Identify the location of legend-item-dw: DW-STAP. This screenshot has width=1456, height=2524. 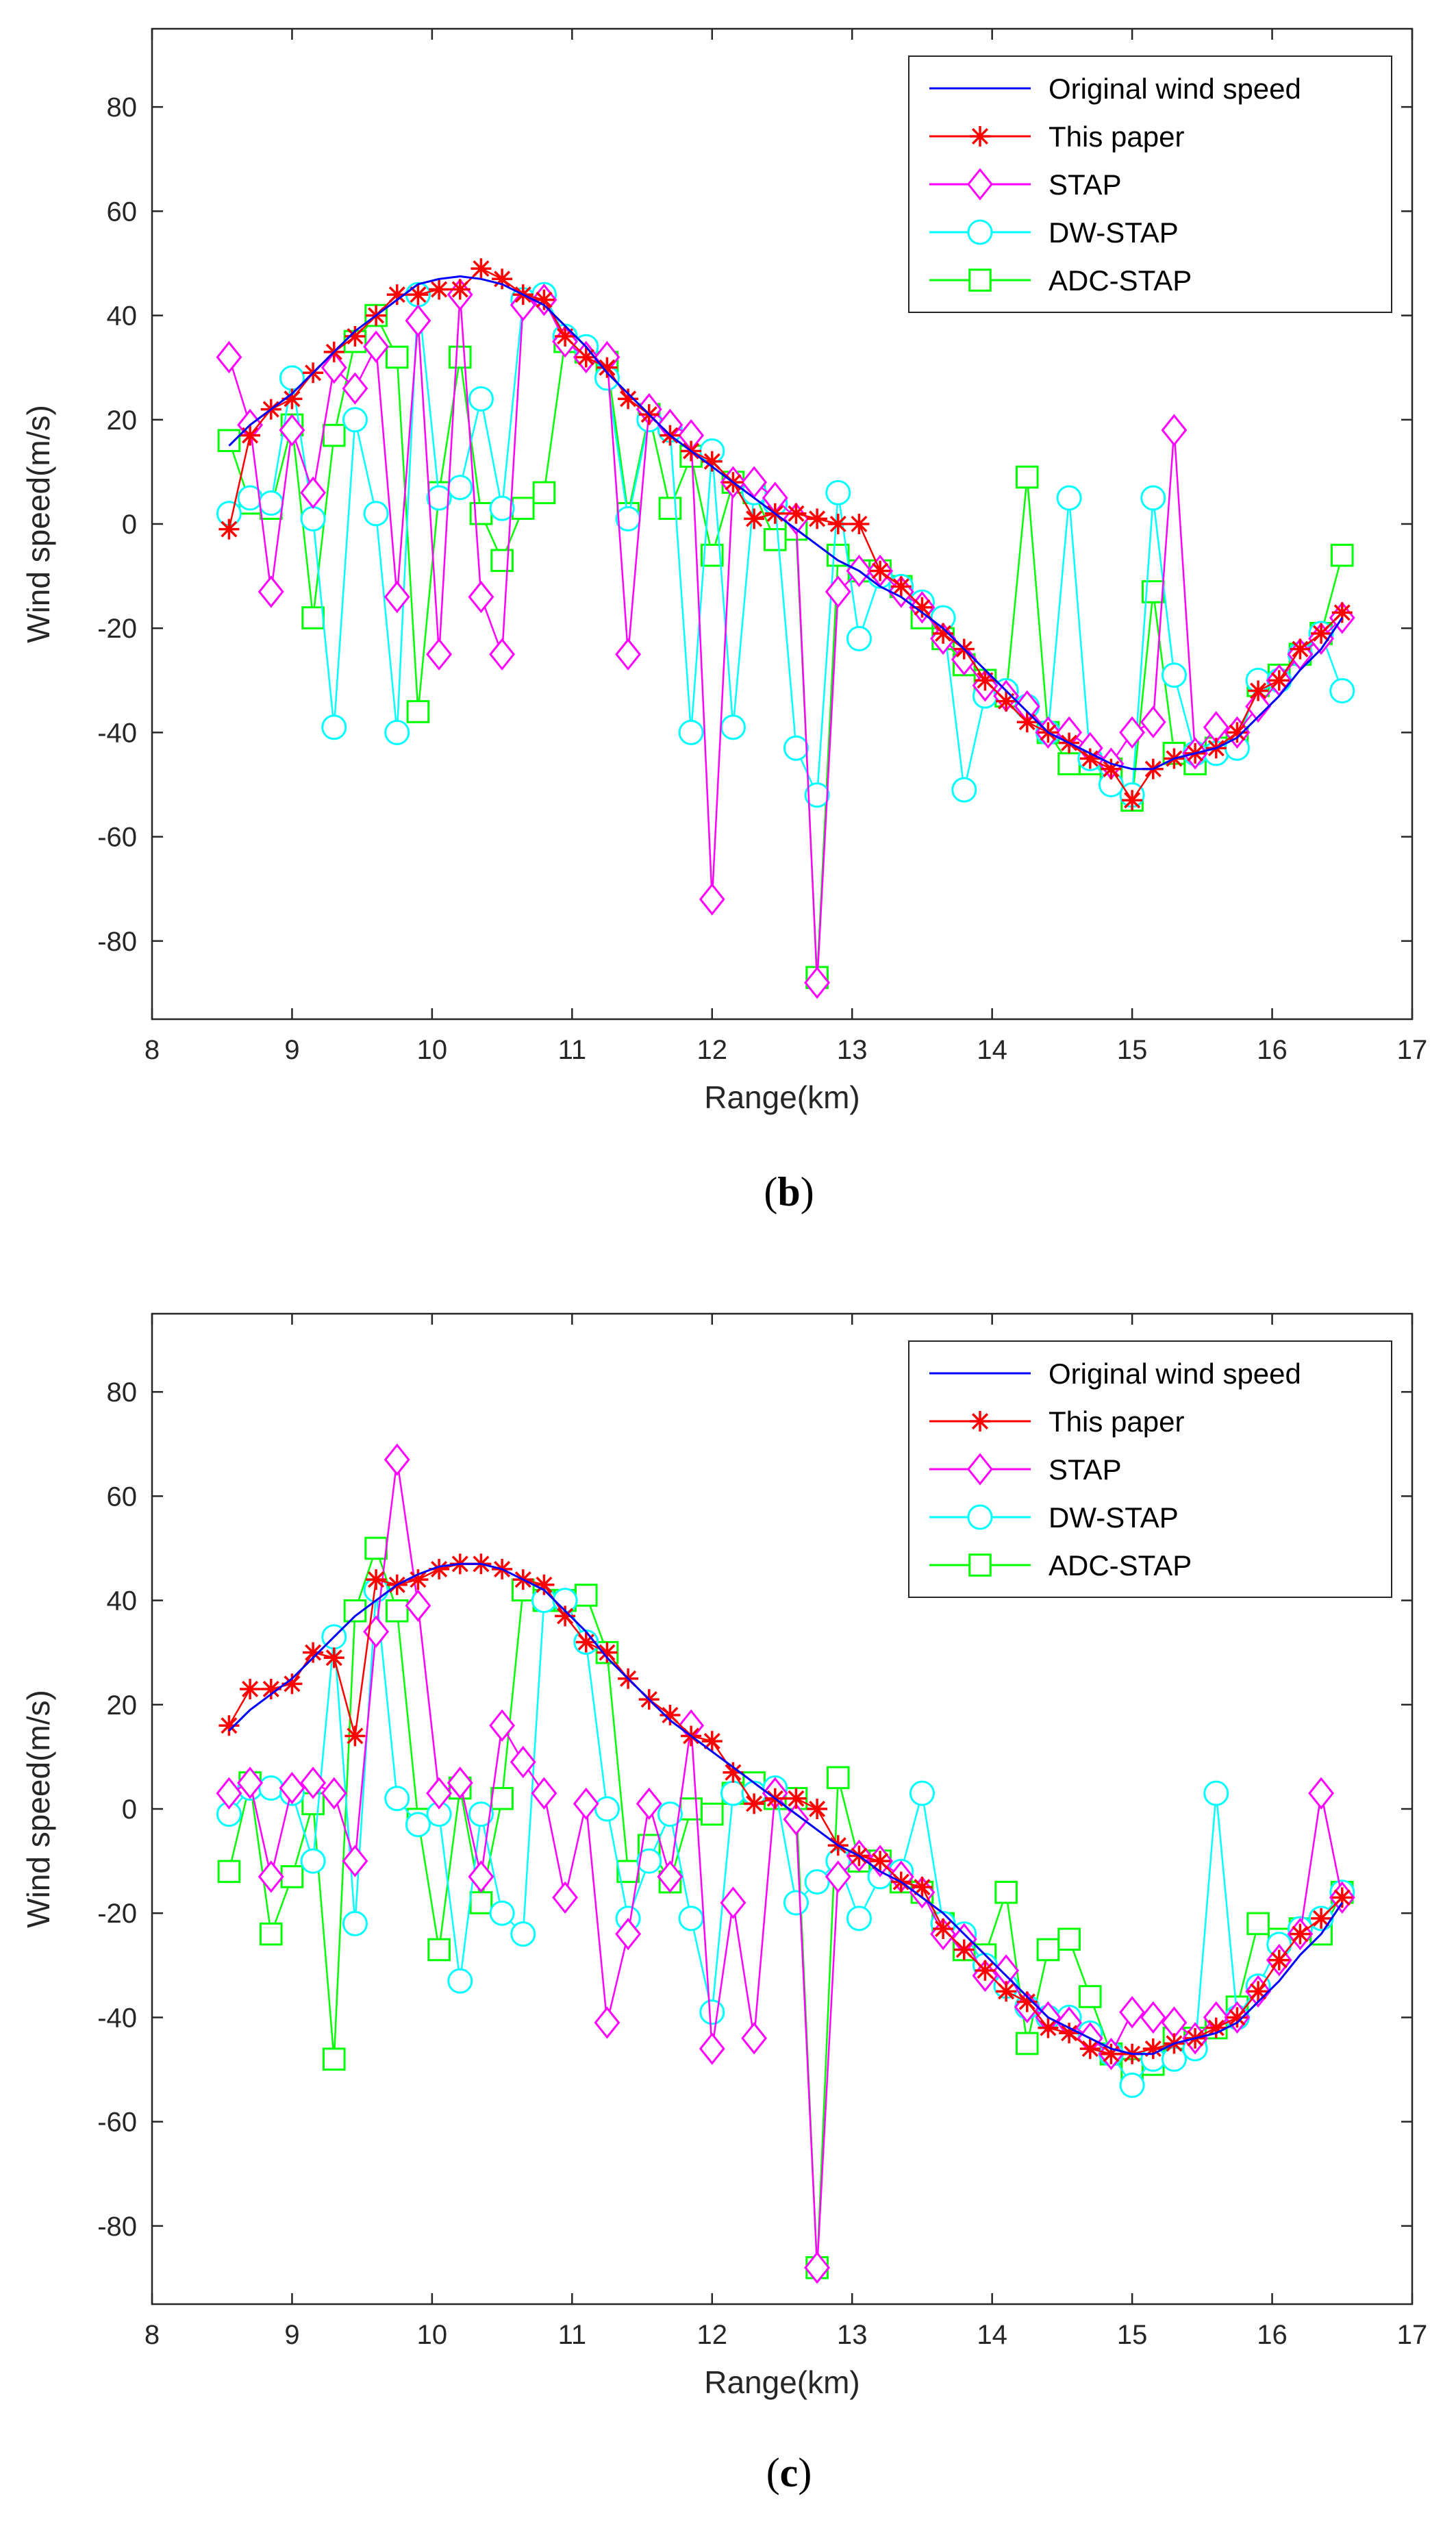
(1054, 232).